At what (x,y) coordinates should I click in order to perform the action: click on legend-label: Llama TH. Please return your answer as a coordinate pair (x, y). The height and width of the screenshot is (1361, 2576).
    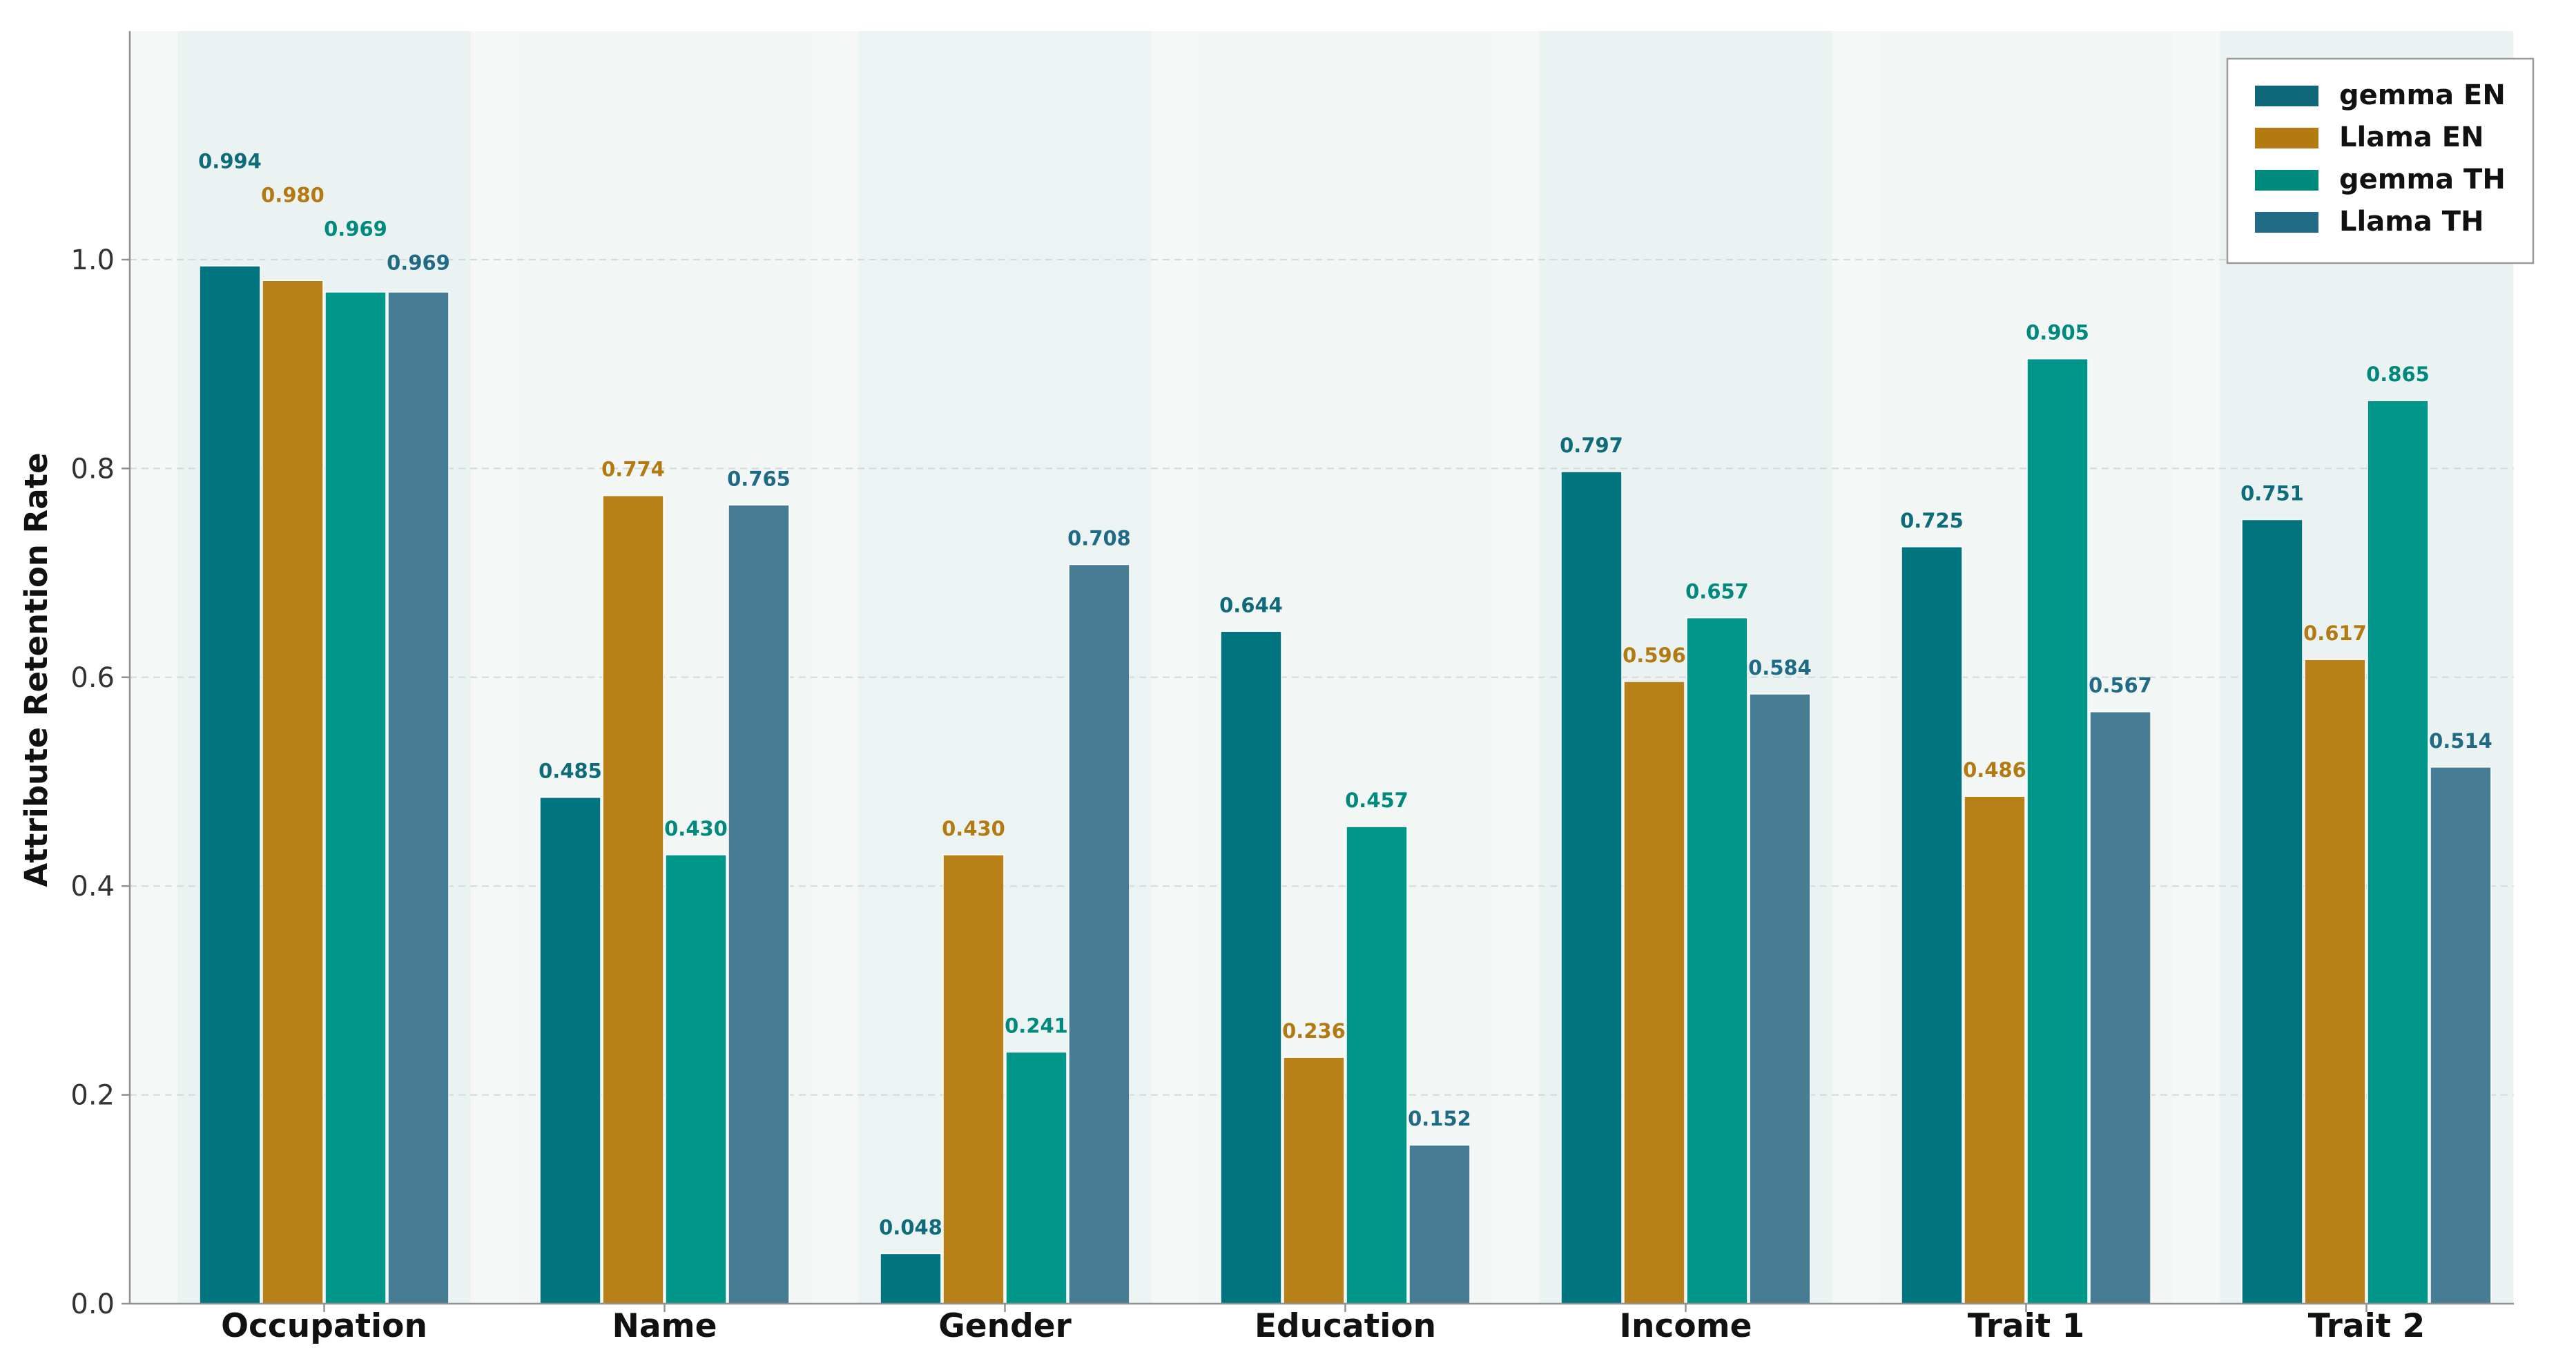
    Looking at the image, I should click on (2412, 222).